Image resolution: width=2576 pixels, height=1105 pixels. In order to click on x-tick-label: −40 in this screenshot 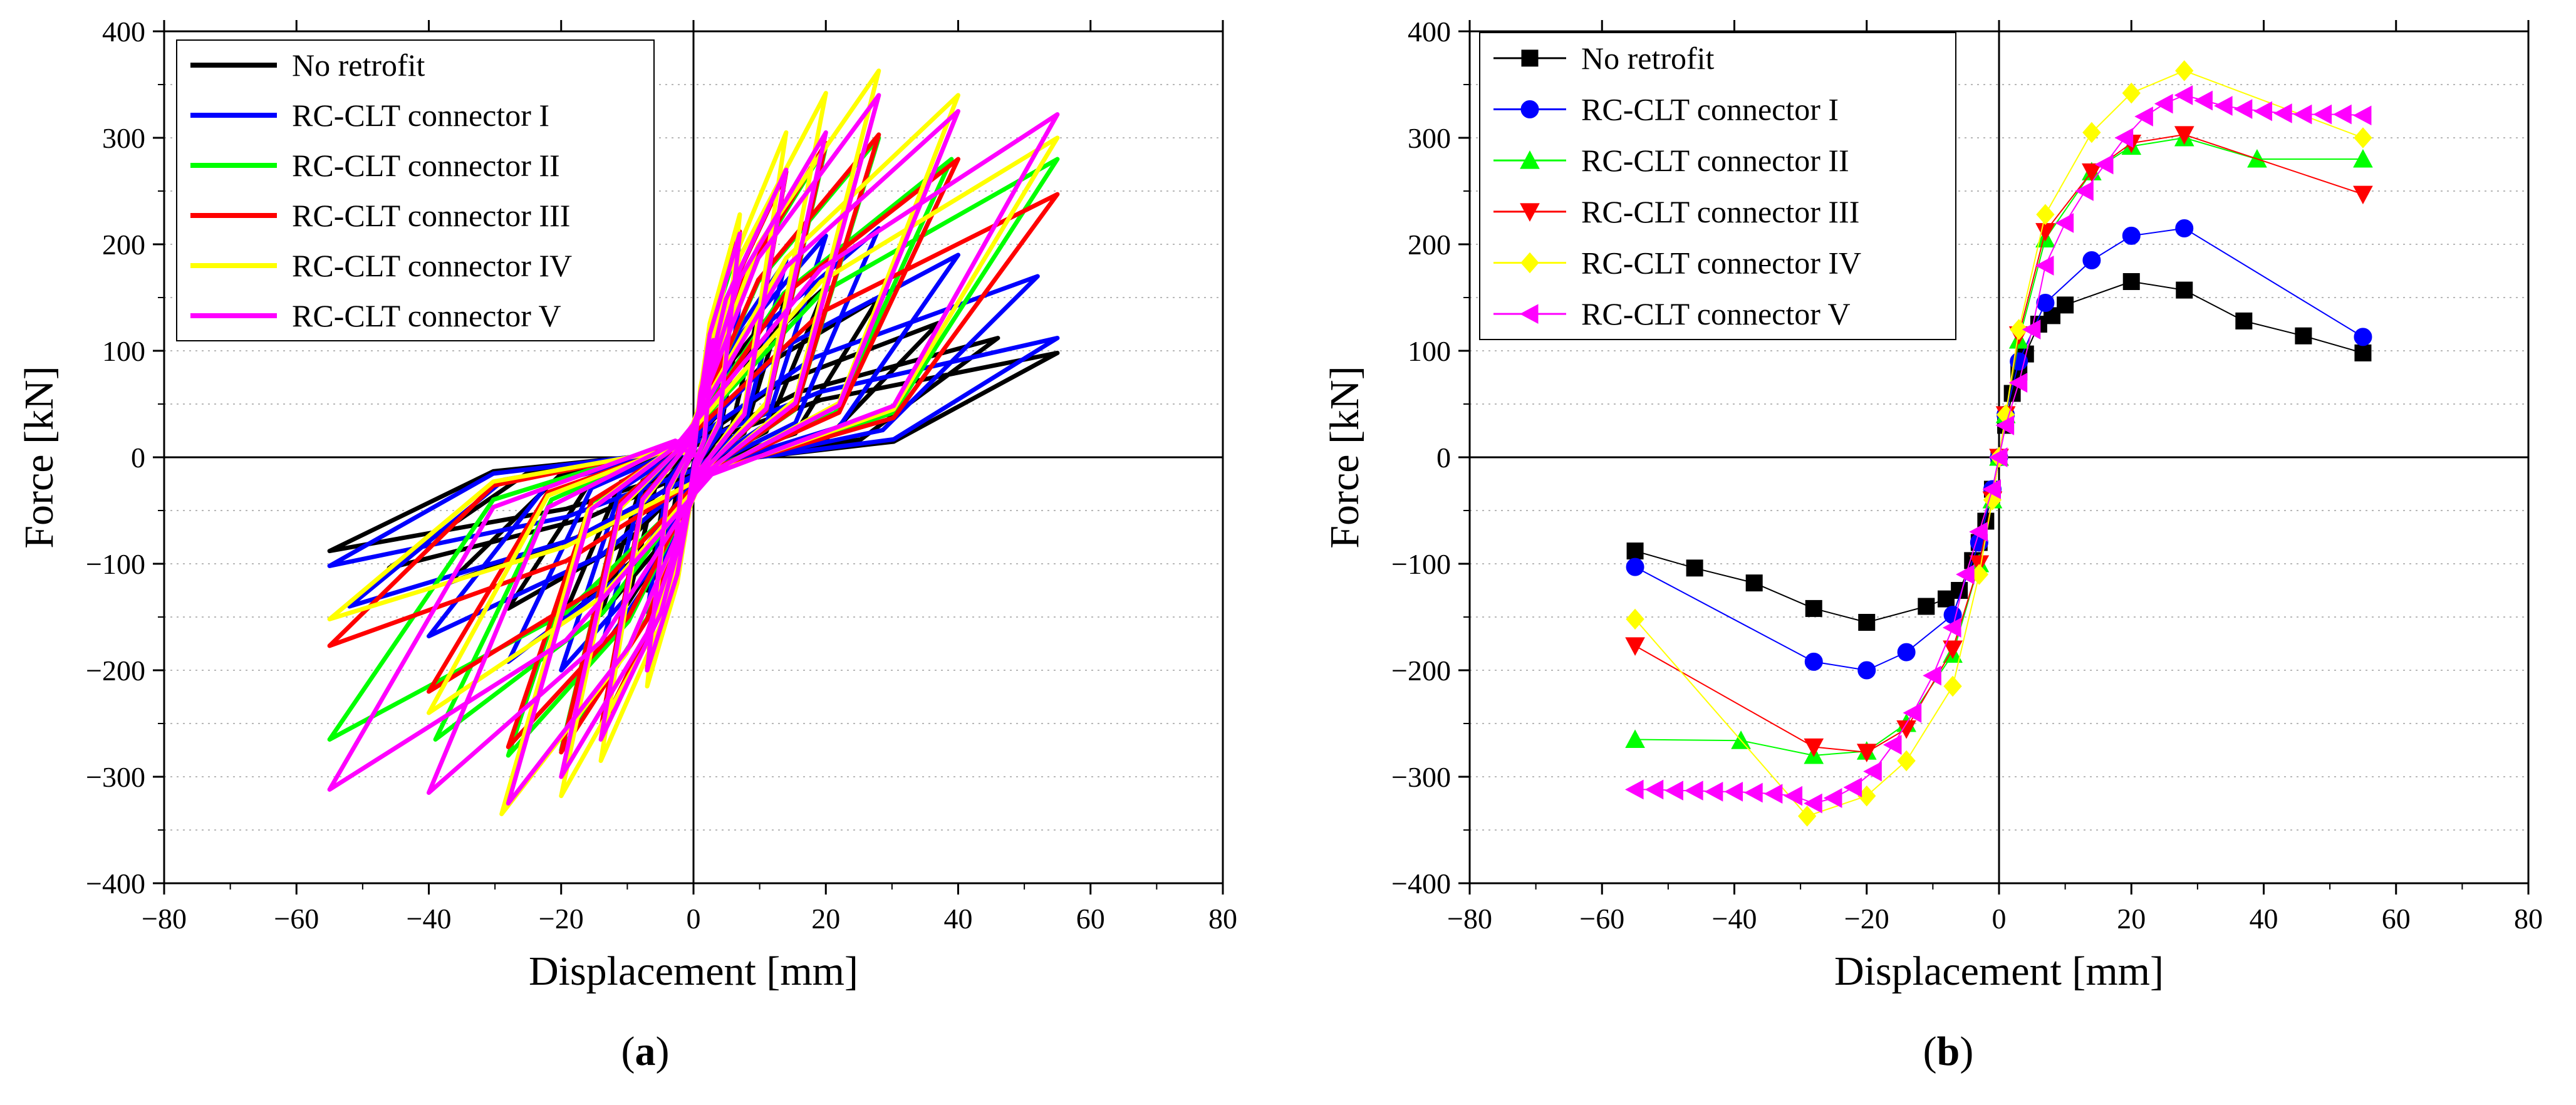, I will do `click(429, 919)`.